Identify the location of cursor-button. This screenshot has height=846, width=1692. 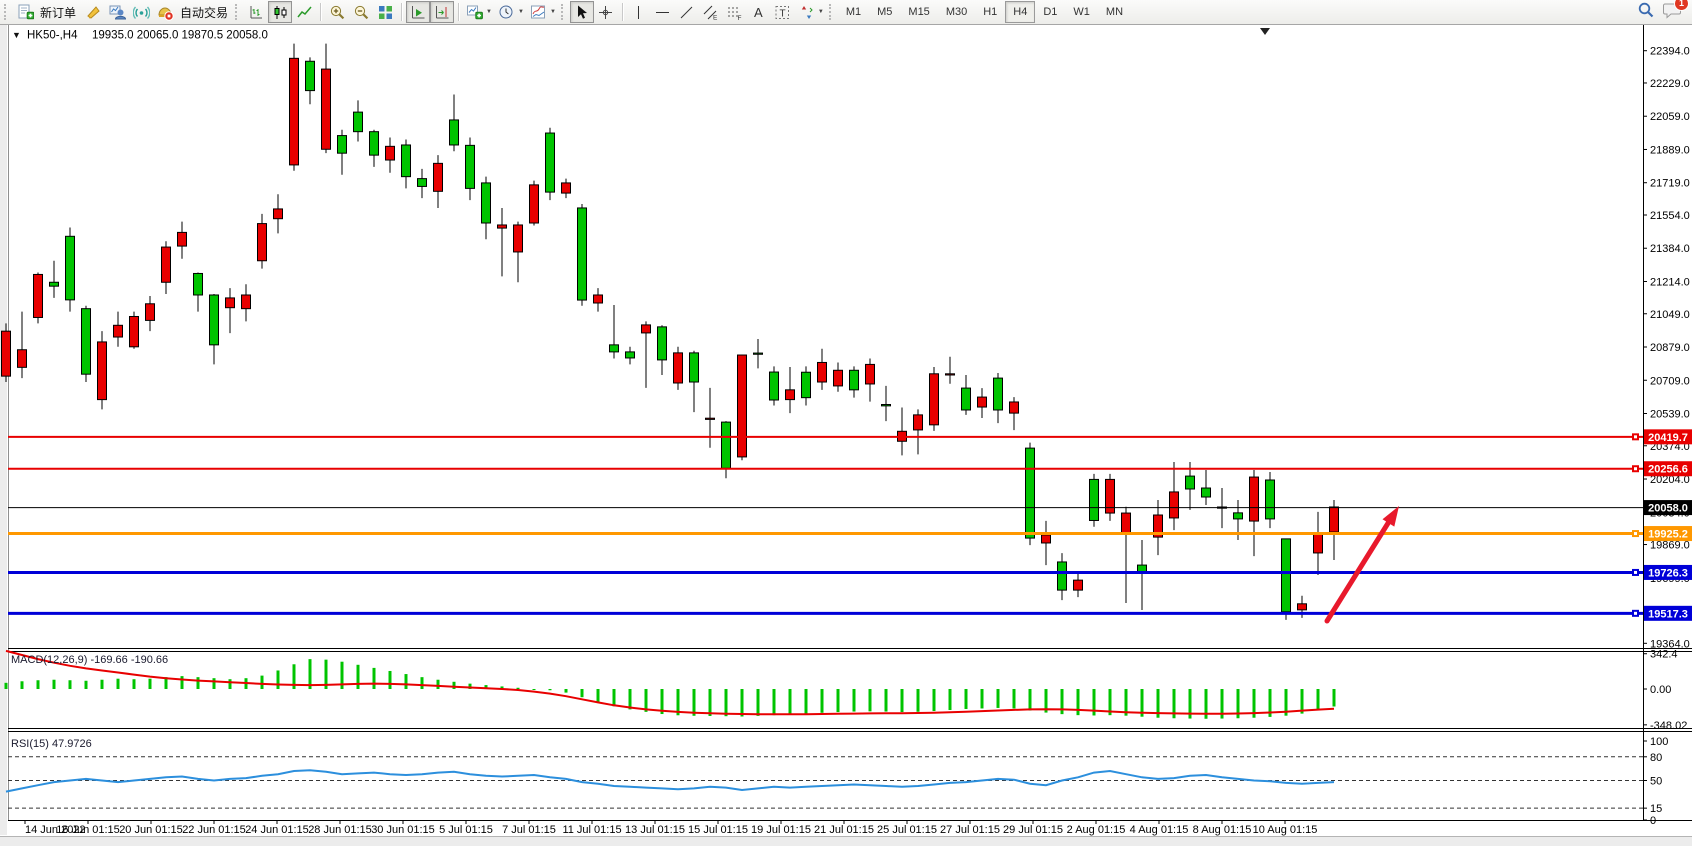
(581, 12).